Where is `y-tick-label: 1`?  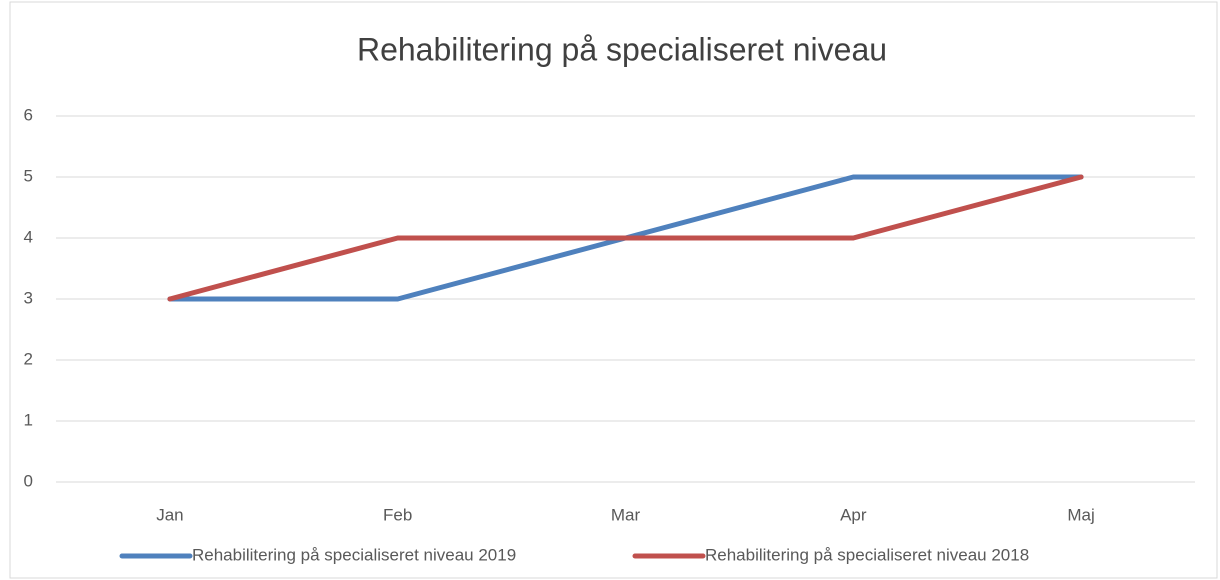 y-tick-label: 1 is located at coordinates (28, 419).